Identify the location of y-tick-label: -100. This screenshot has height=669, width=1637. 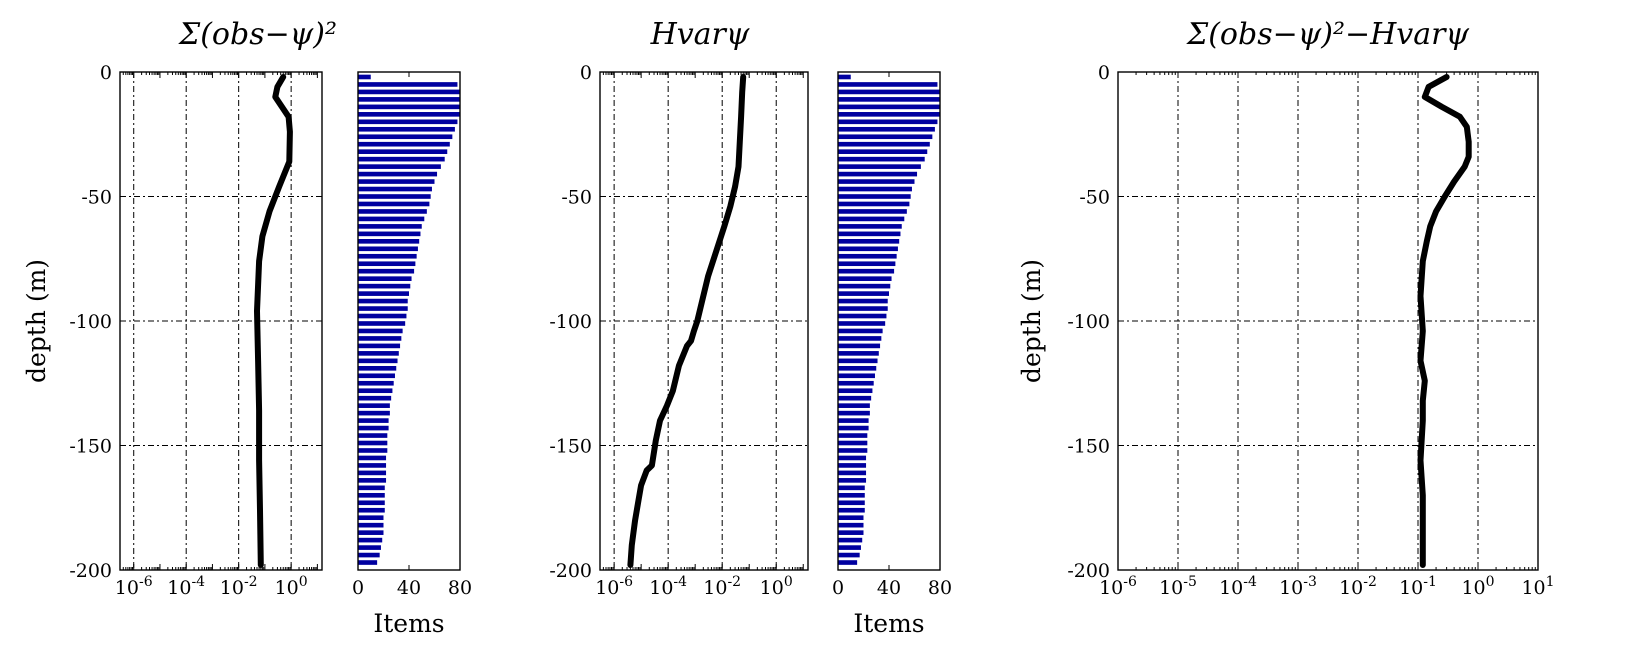
(1088, 322).